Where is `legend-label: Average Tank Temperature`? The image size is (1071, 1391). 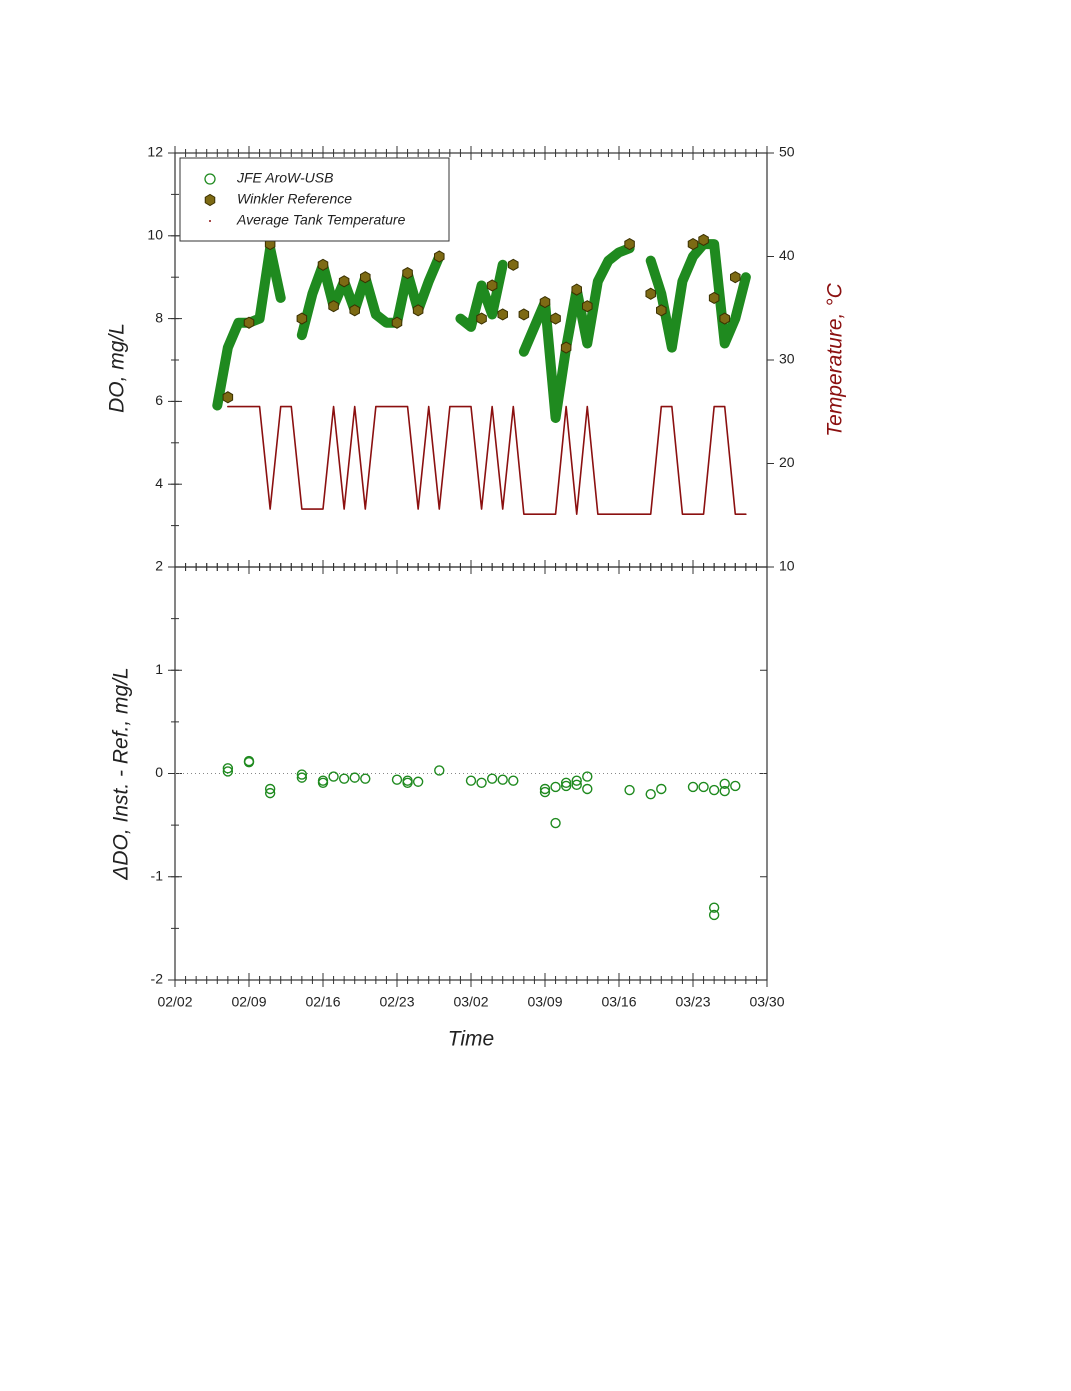 legend-label: Average Tank Temperature is located at coordinates (321, 220).